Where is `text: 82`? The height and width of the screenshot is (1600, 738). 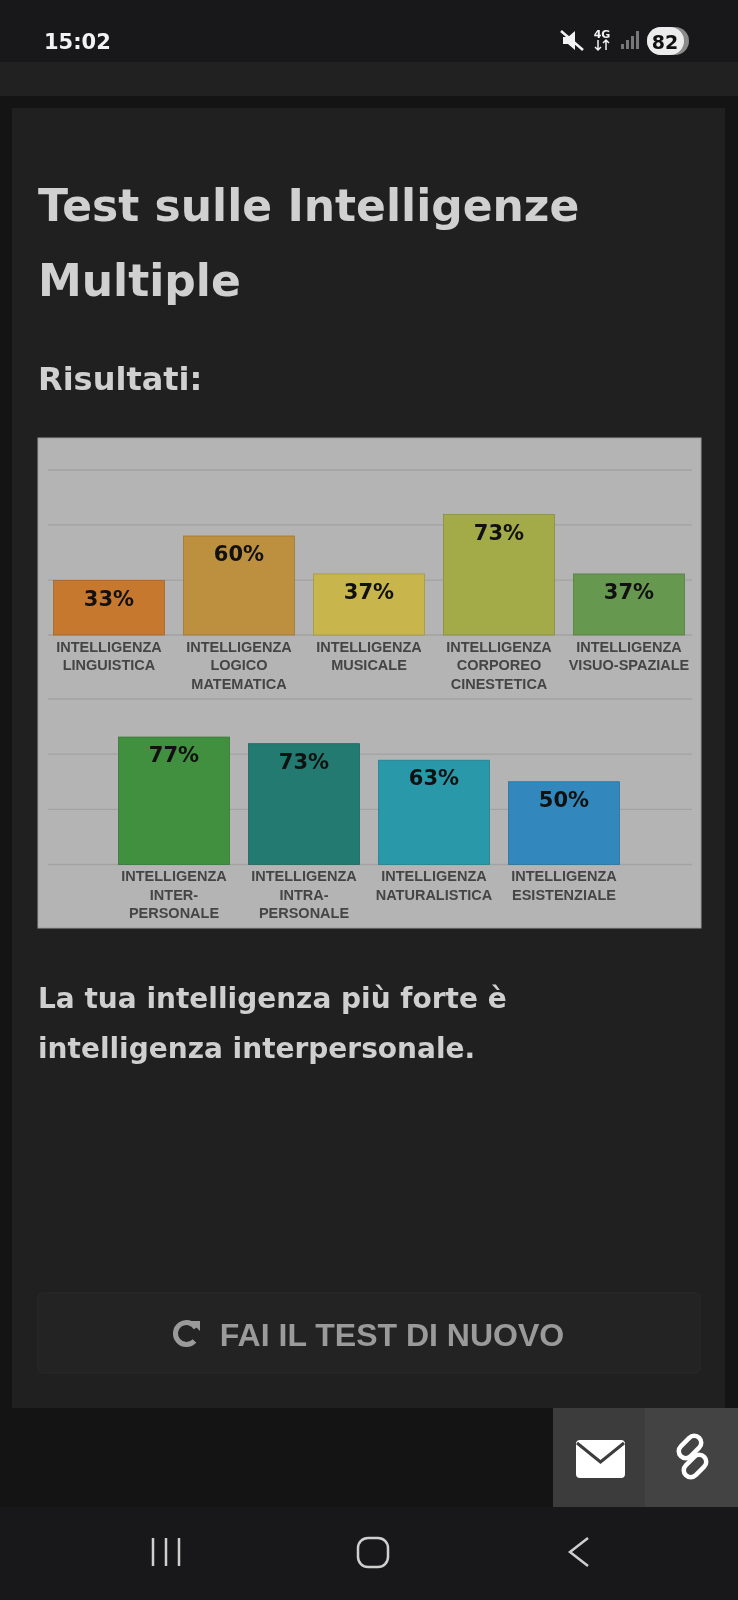
text: 82 is located at coordinates (665, 41).